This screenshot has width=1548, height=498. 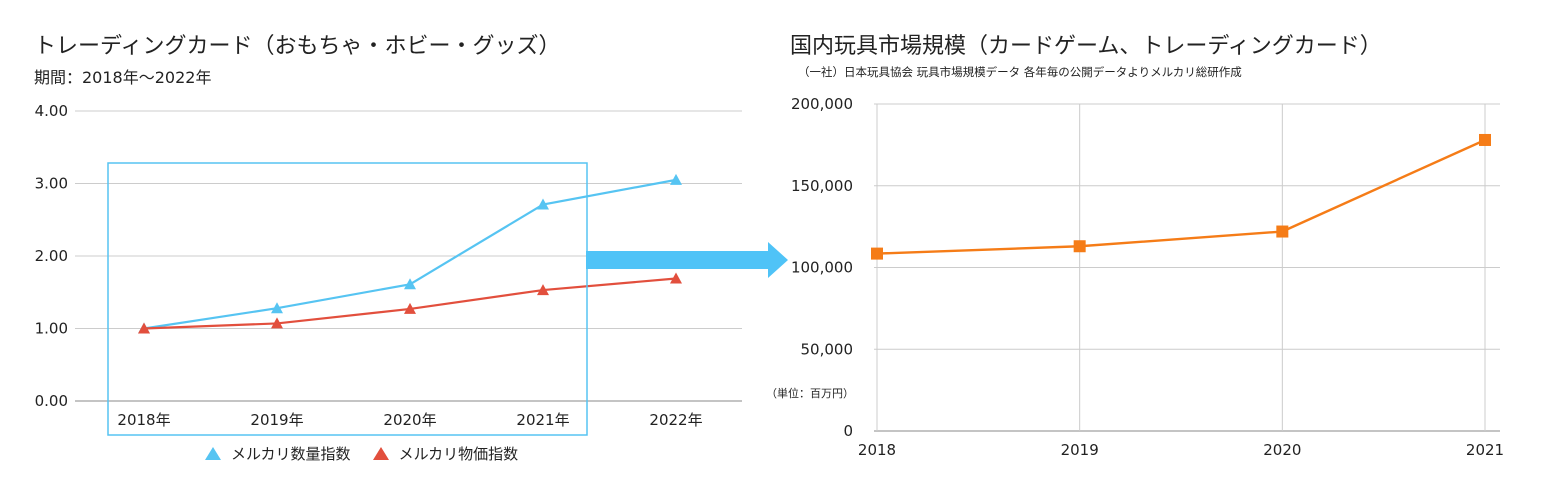 I want to click on legend-item-price: メルカリ物価指数, so click(x=445, y=453).